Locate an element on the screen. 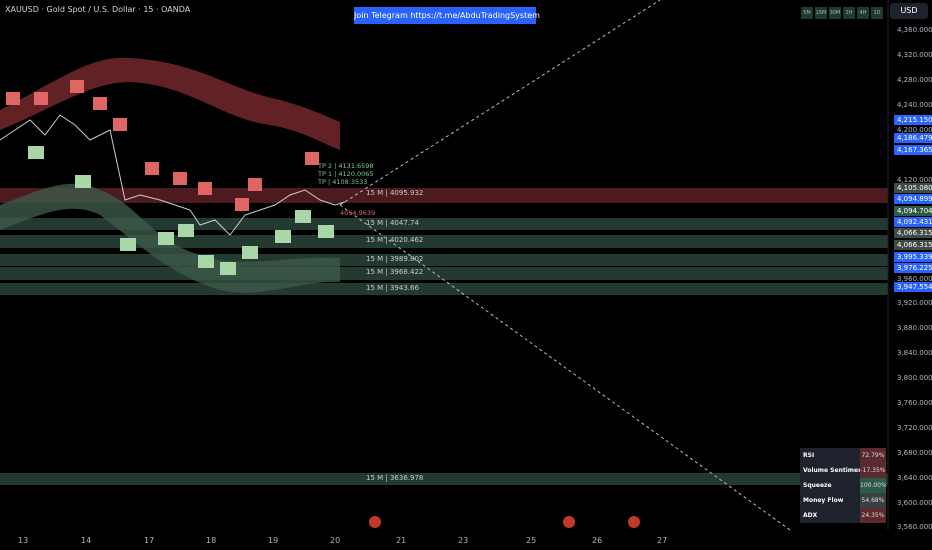 This screenshot has height=550, width=932. price-label: 4,215.150 is located at coordinates (913, 120).